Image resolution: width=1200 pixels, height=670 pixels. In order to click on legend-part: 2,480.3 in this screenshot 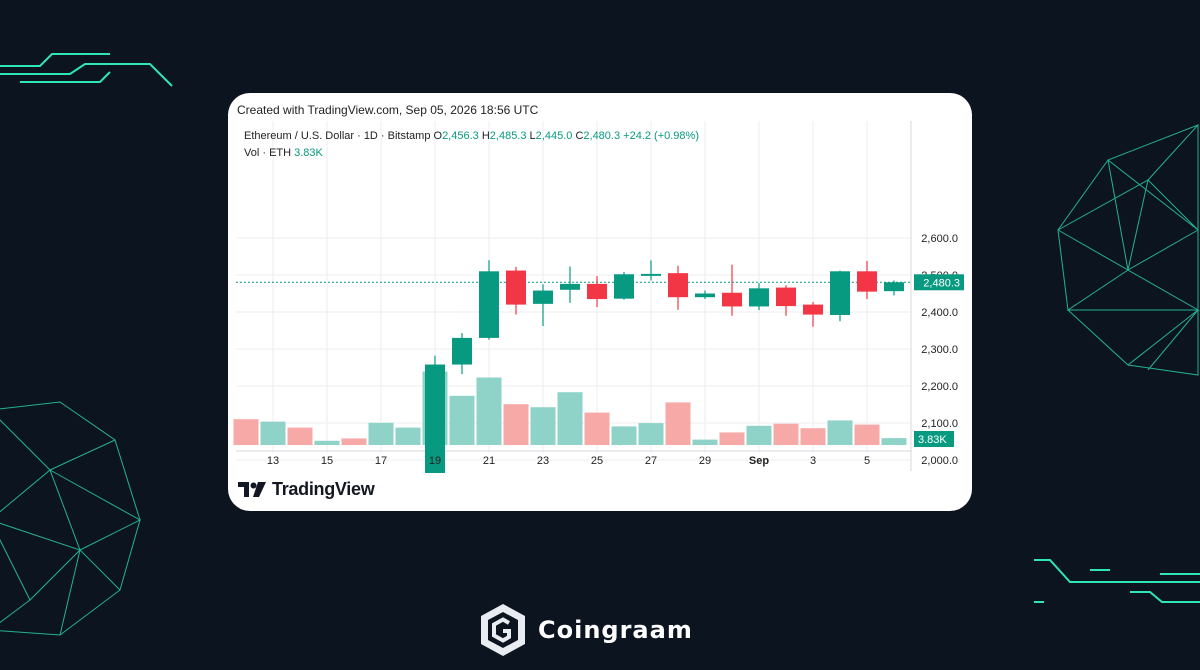, I will do `click(603, 136)`.